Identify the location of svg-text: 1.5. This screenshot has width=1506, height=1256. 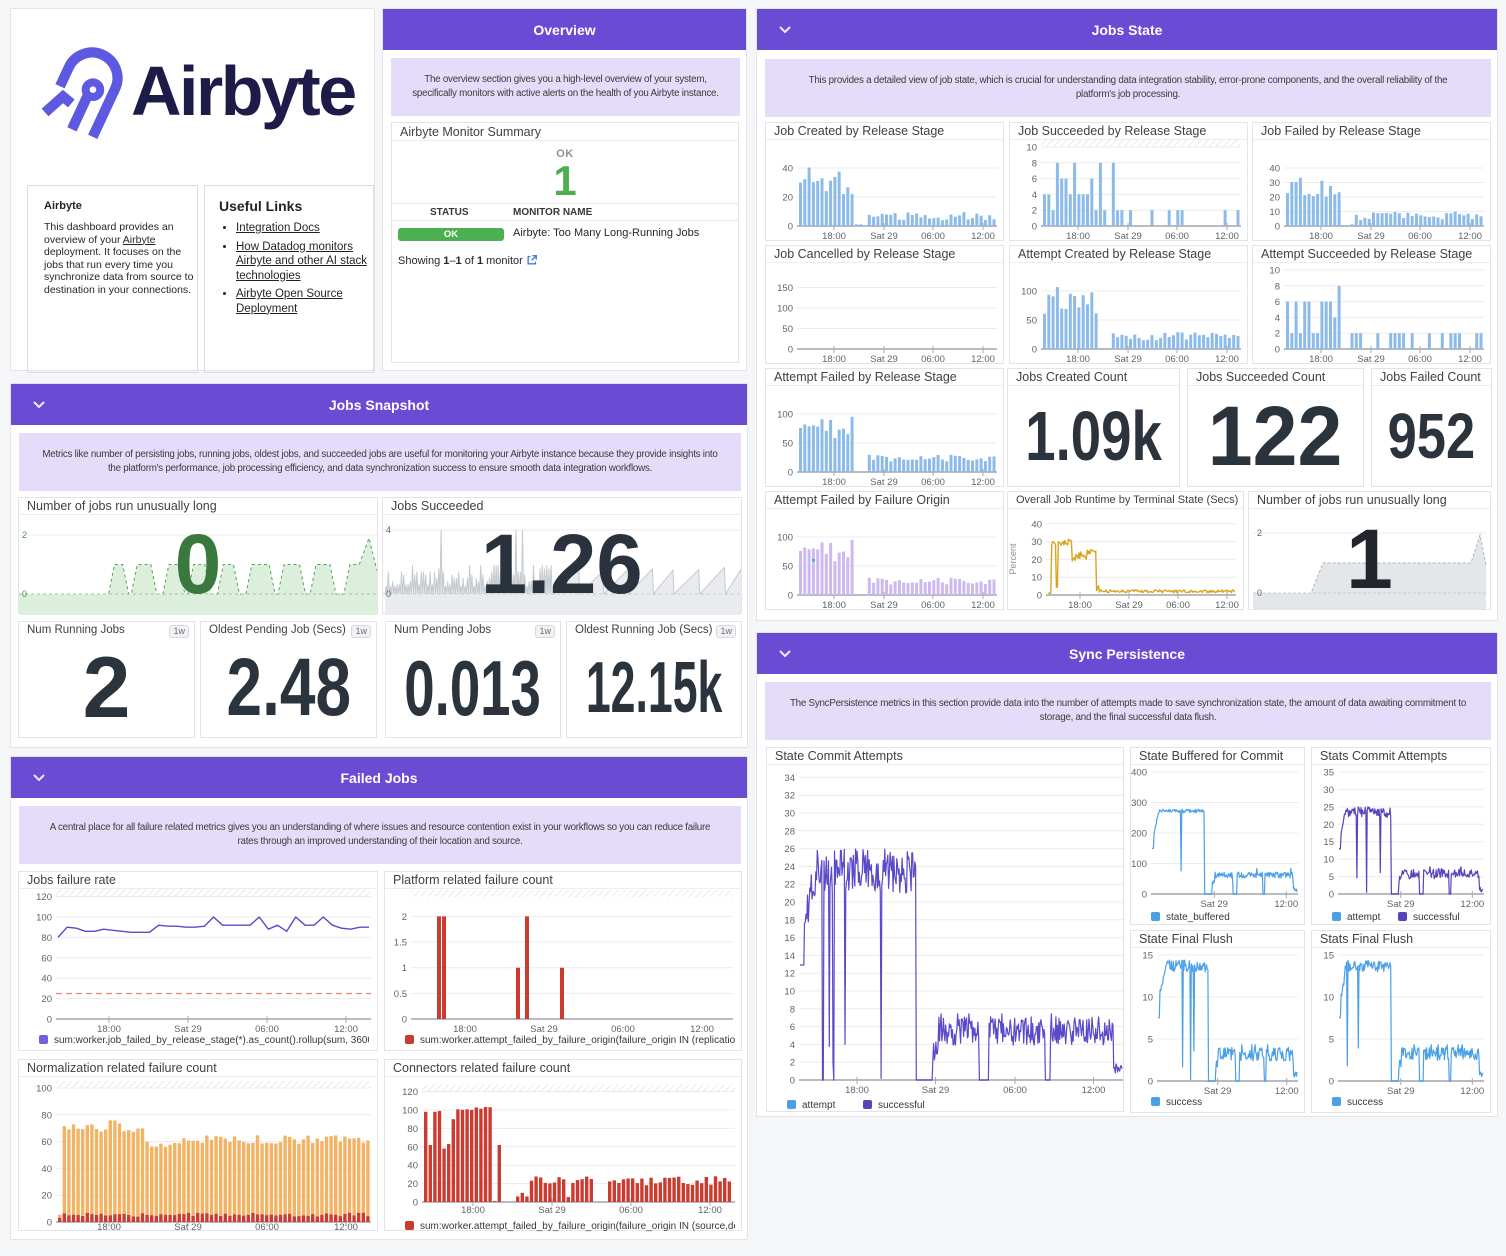
(400, 943).